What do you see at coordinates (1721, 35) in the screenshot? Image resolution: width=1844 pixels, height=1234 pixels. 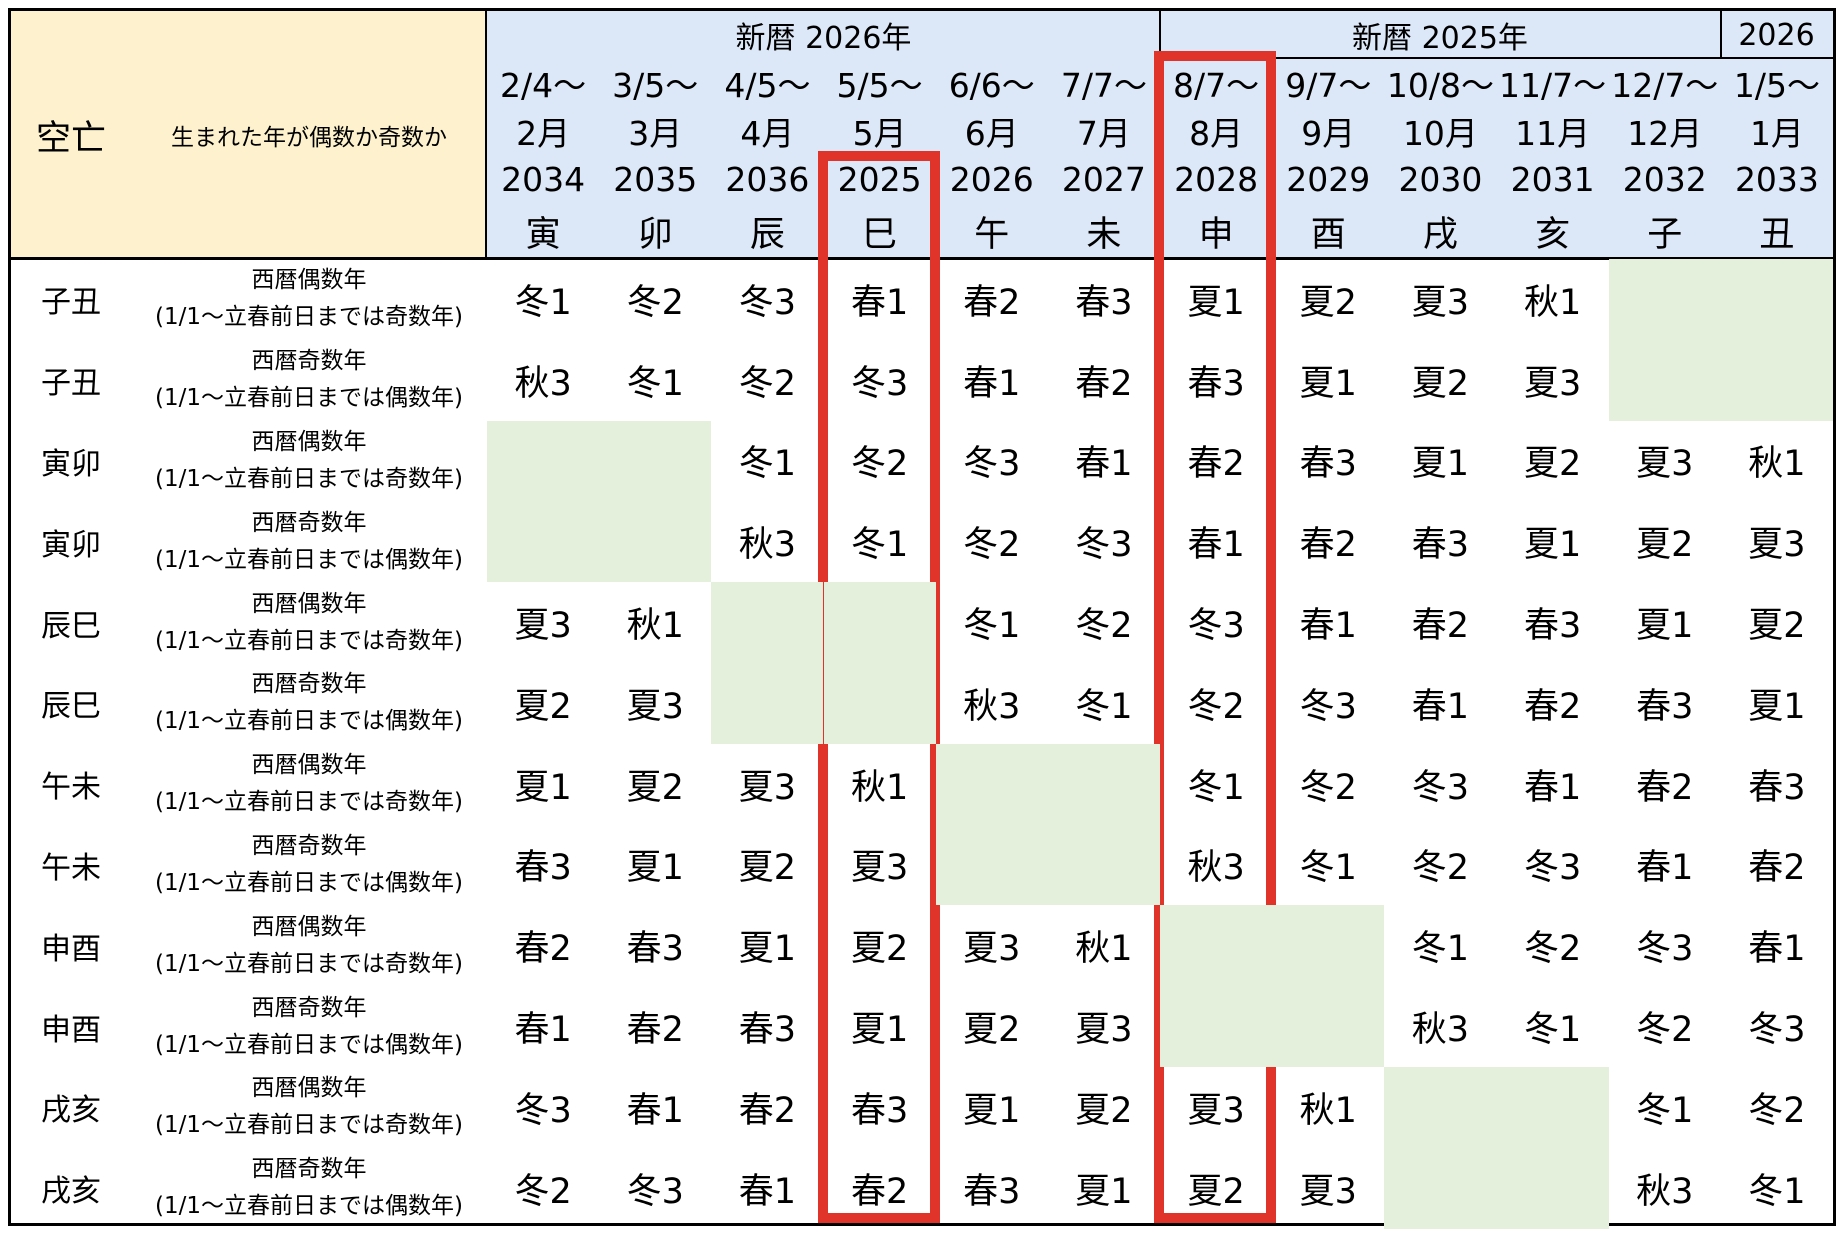 I see `group-divider-next` at bounding box center [1721, 35].